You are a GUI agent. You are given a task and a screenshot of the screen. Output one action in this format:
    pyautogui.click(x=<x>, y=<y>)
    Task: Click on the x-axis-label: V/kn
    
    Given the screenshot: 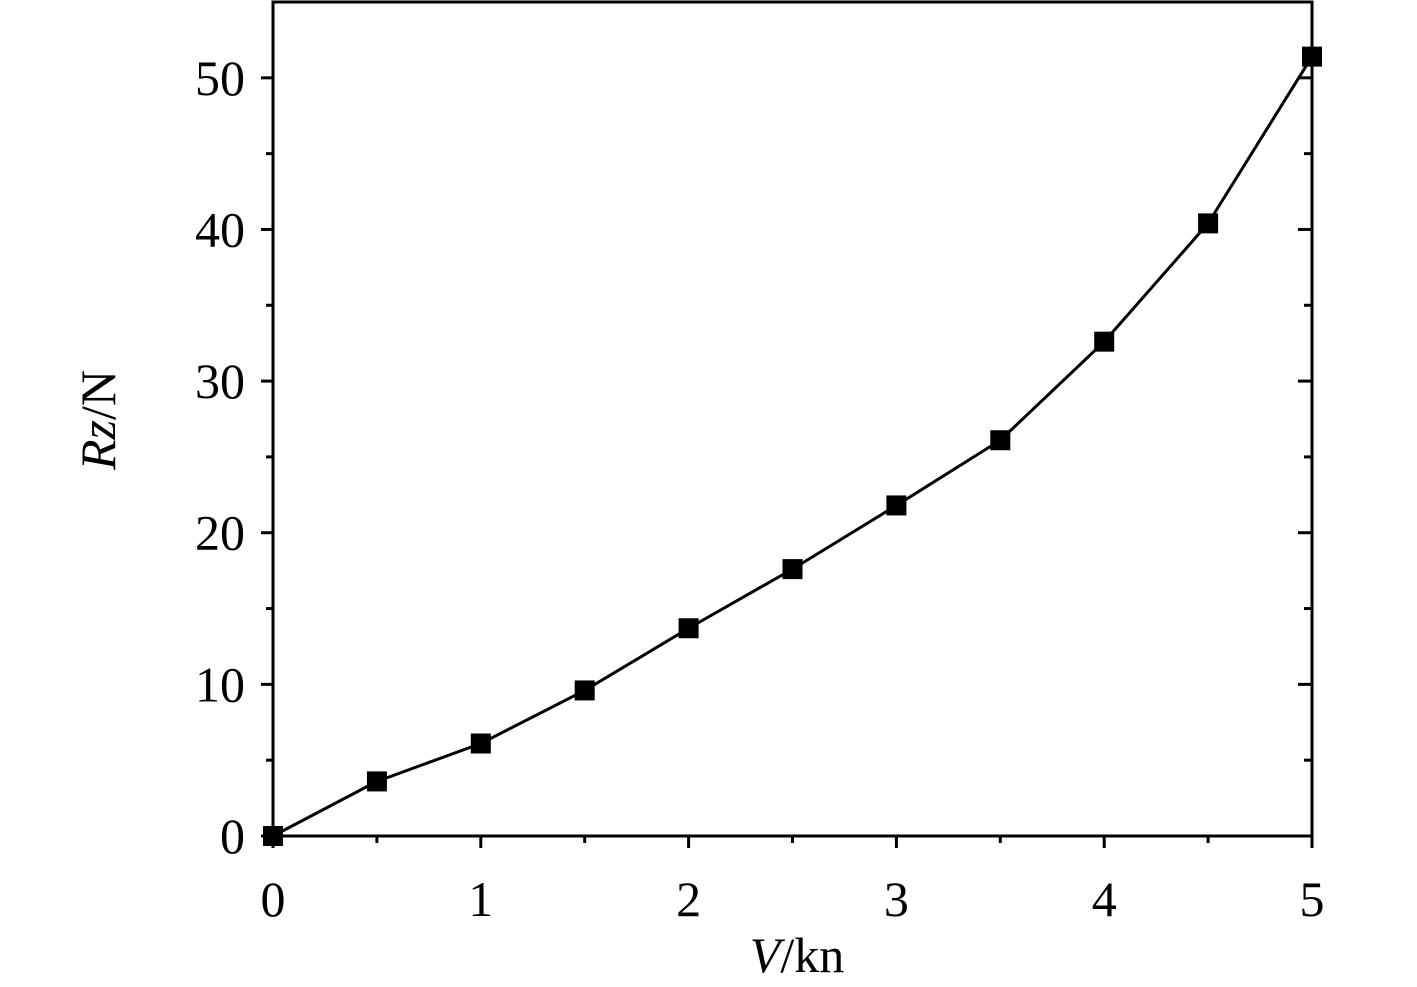 What is the action you would take?
    pyautogui.click(x=797, y=955)
    